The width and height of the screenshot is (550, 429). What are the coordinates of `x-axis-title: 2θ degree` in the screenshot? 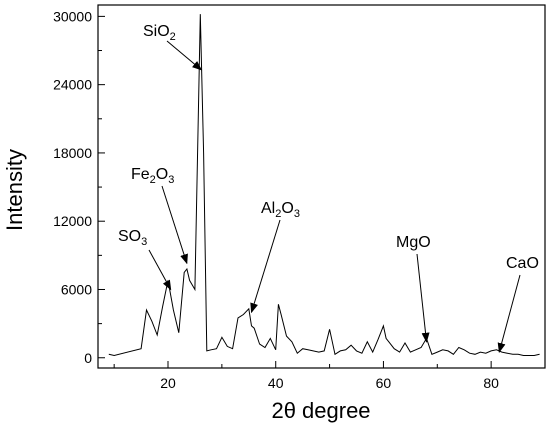 It's located at (320, 410).